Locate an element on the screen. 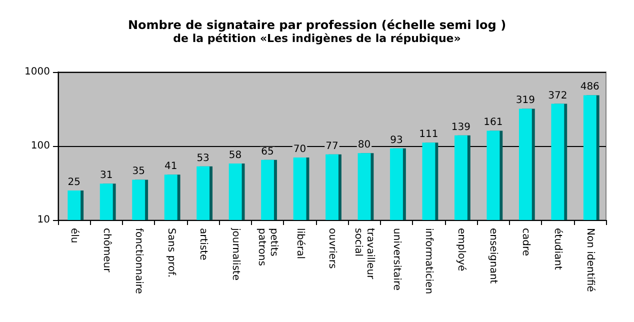 The image size is (634, 322). x-tick-label: cadre is located at coordinates (525, 242).